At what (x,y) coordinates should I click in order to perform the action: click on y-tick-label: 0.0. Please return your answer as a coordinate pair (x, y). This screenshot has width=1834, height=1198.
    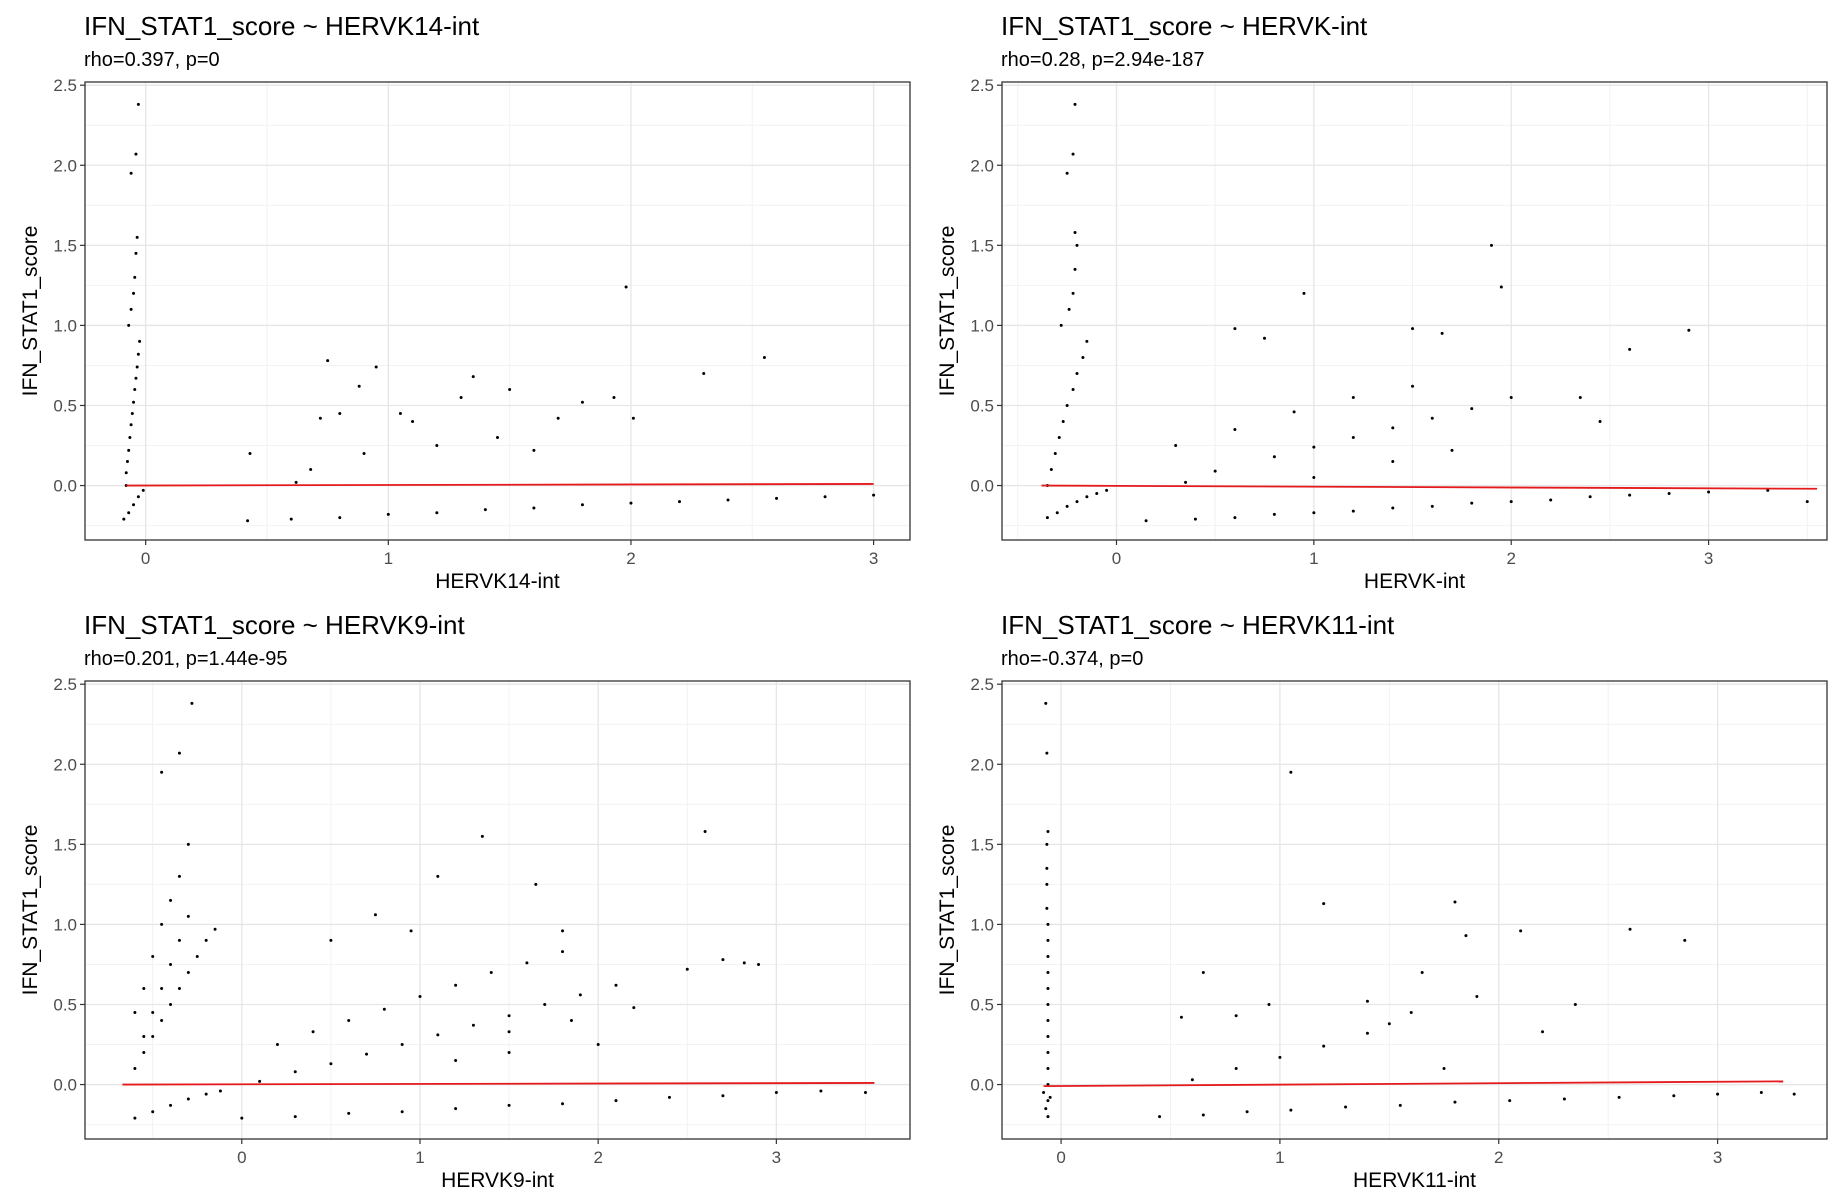
    Looking at the image, I should click on (982, 1085).